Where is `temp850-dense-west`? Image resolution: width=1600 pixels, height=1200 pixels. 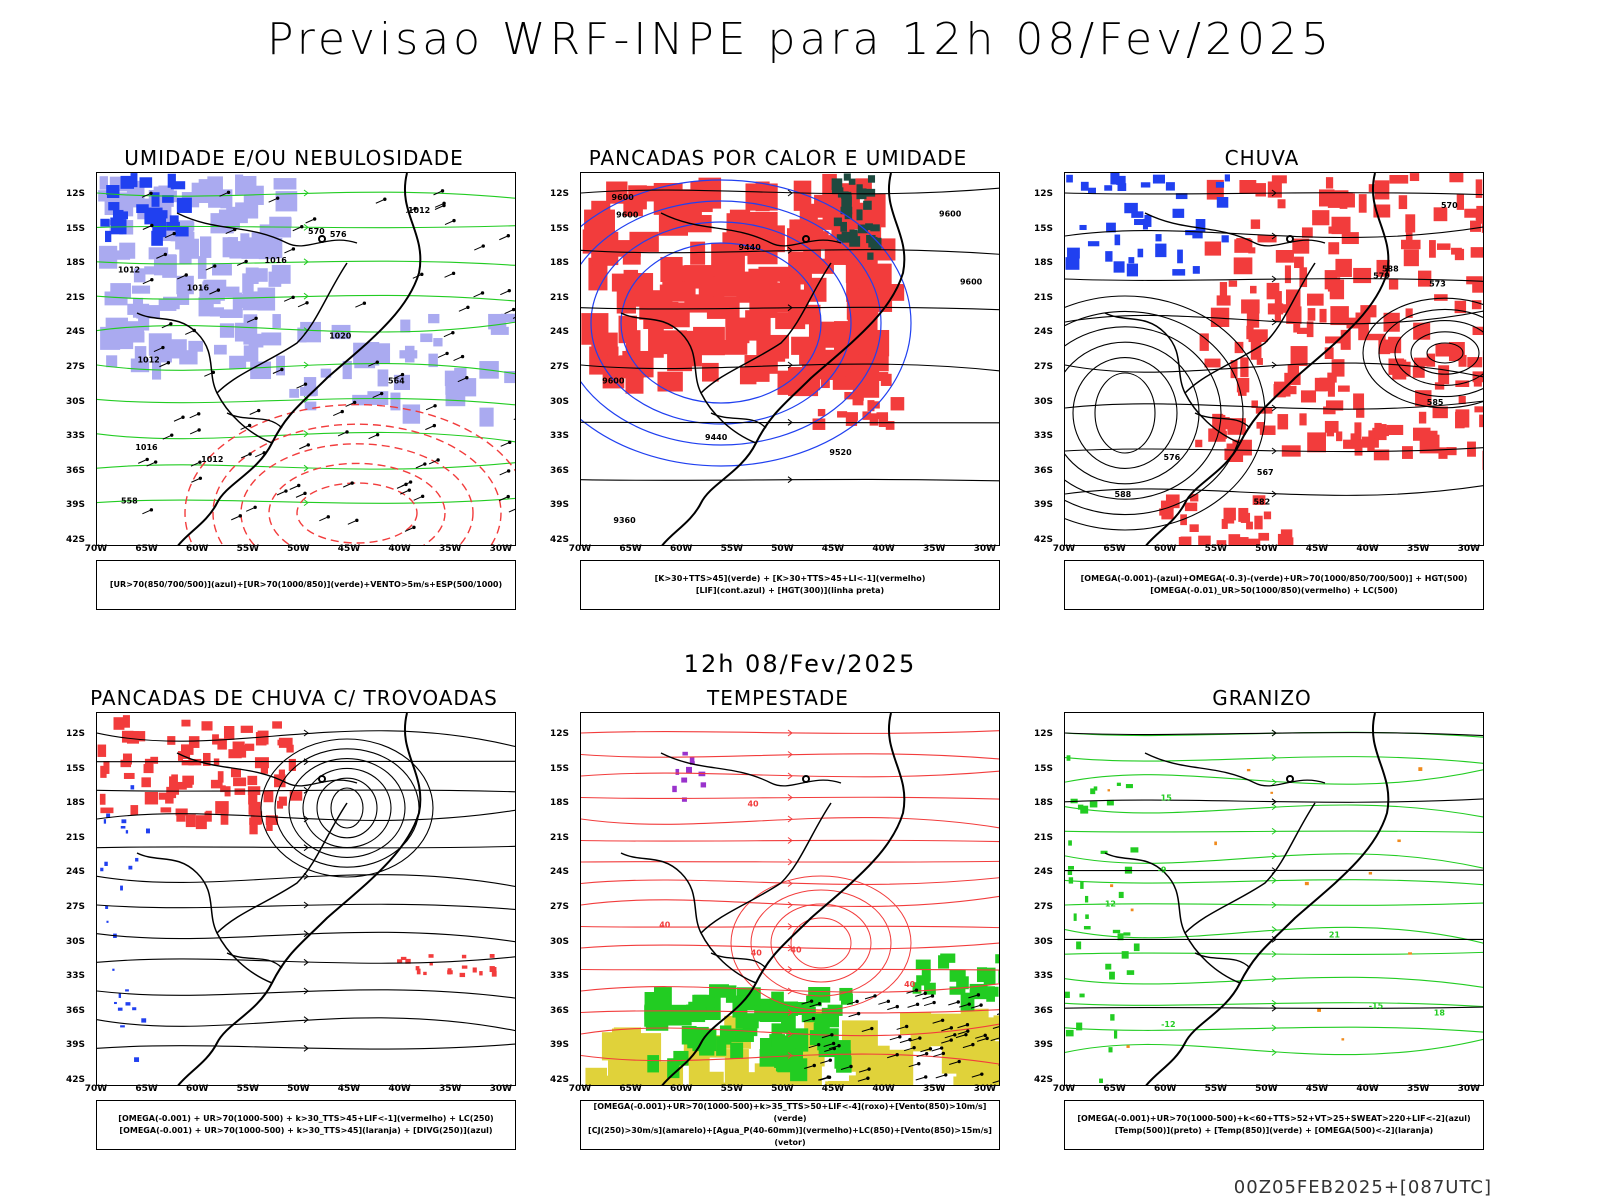 temp850-dense-west is located at coordinates (1102, 919).